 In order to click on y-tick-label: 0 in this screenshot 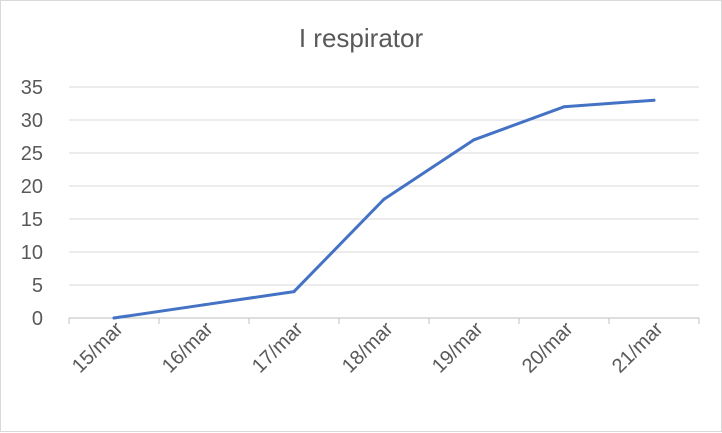, I will do `click(37, 319)`.